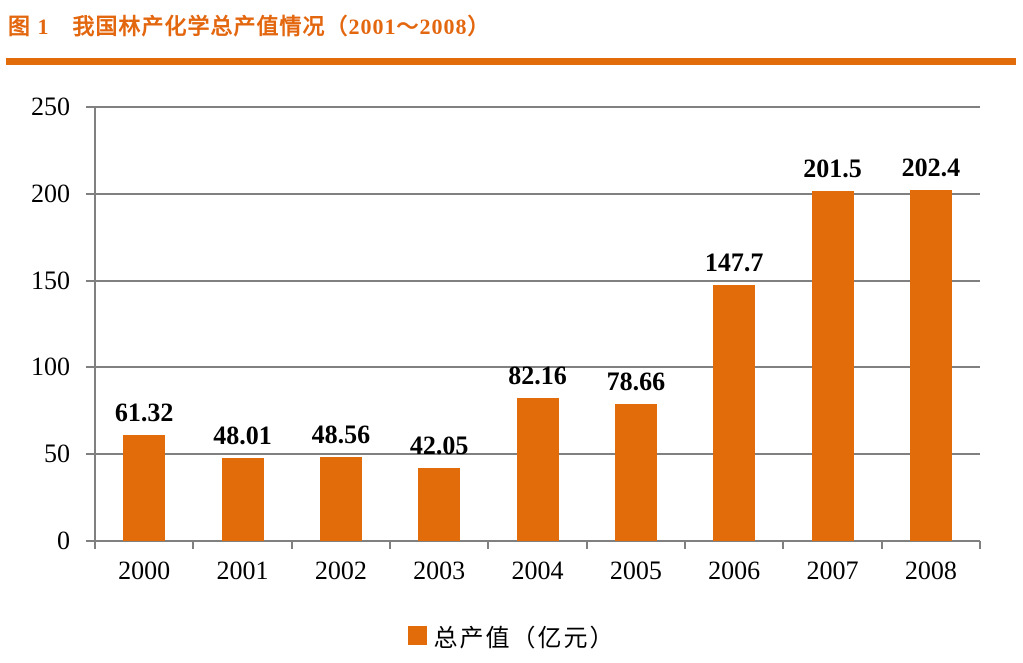  Describe the element at coordinates (439, 504) in the screenshot. I see `bar-2003` at that location.